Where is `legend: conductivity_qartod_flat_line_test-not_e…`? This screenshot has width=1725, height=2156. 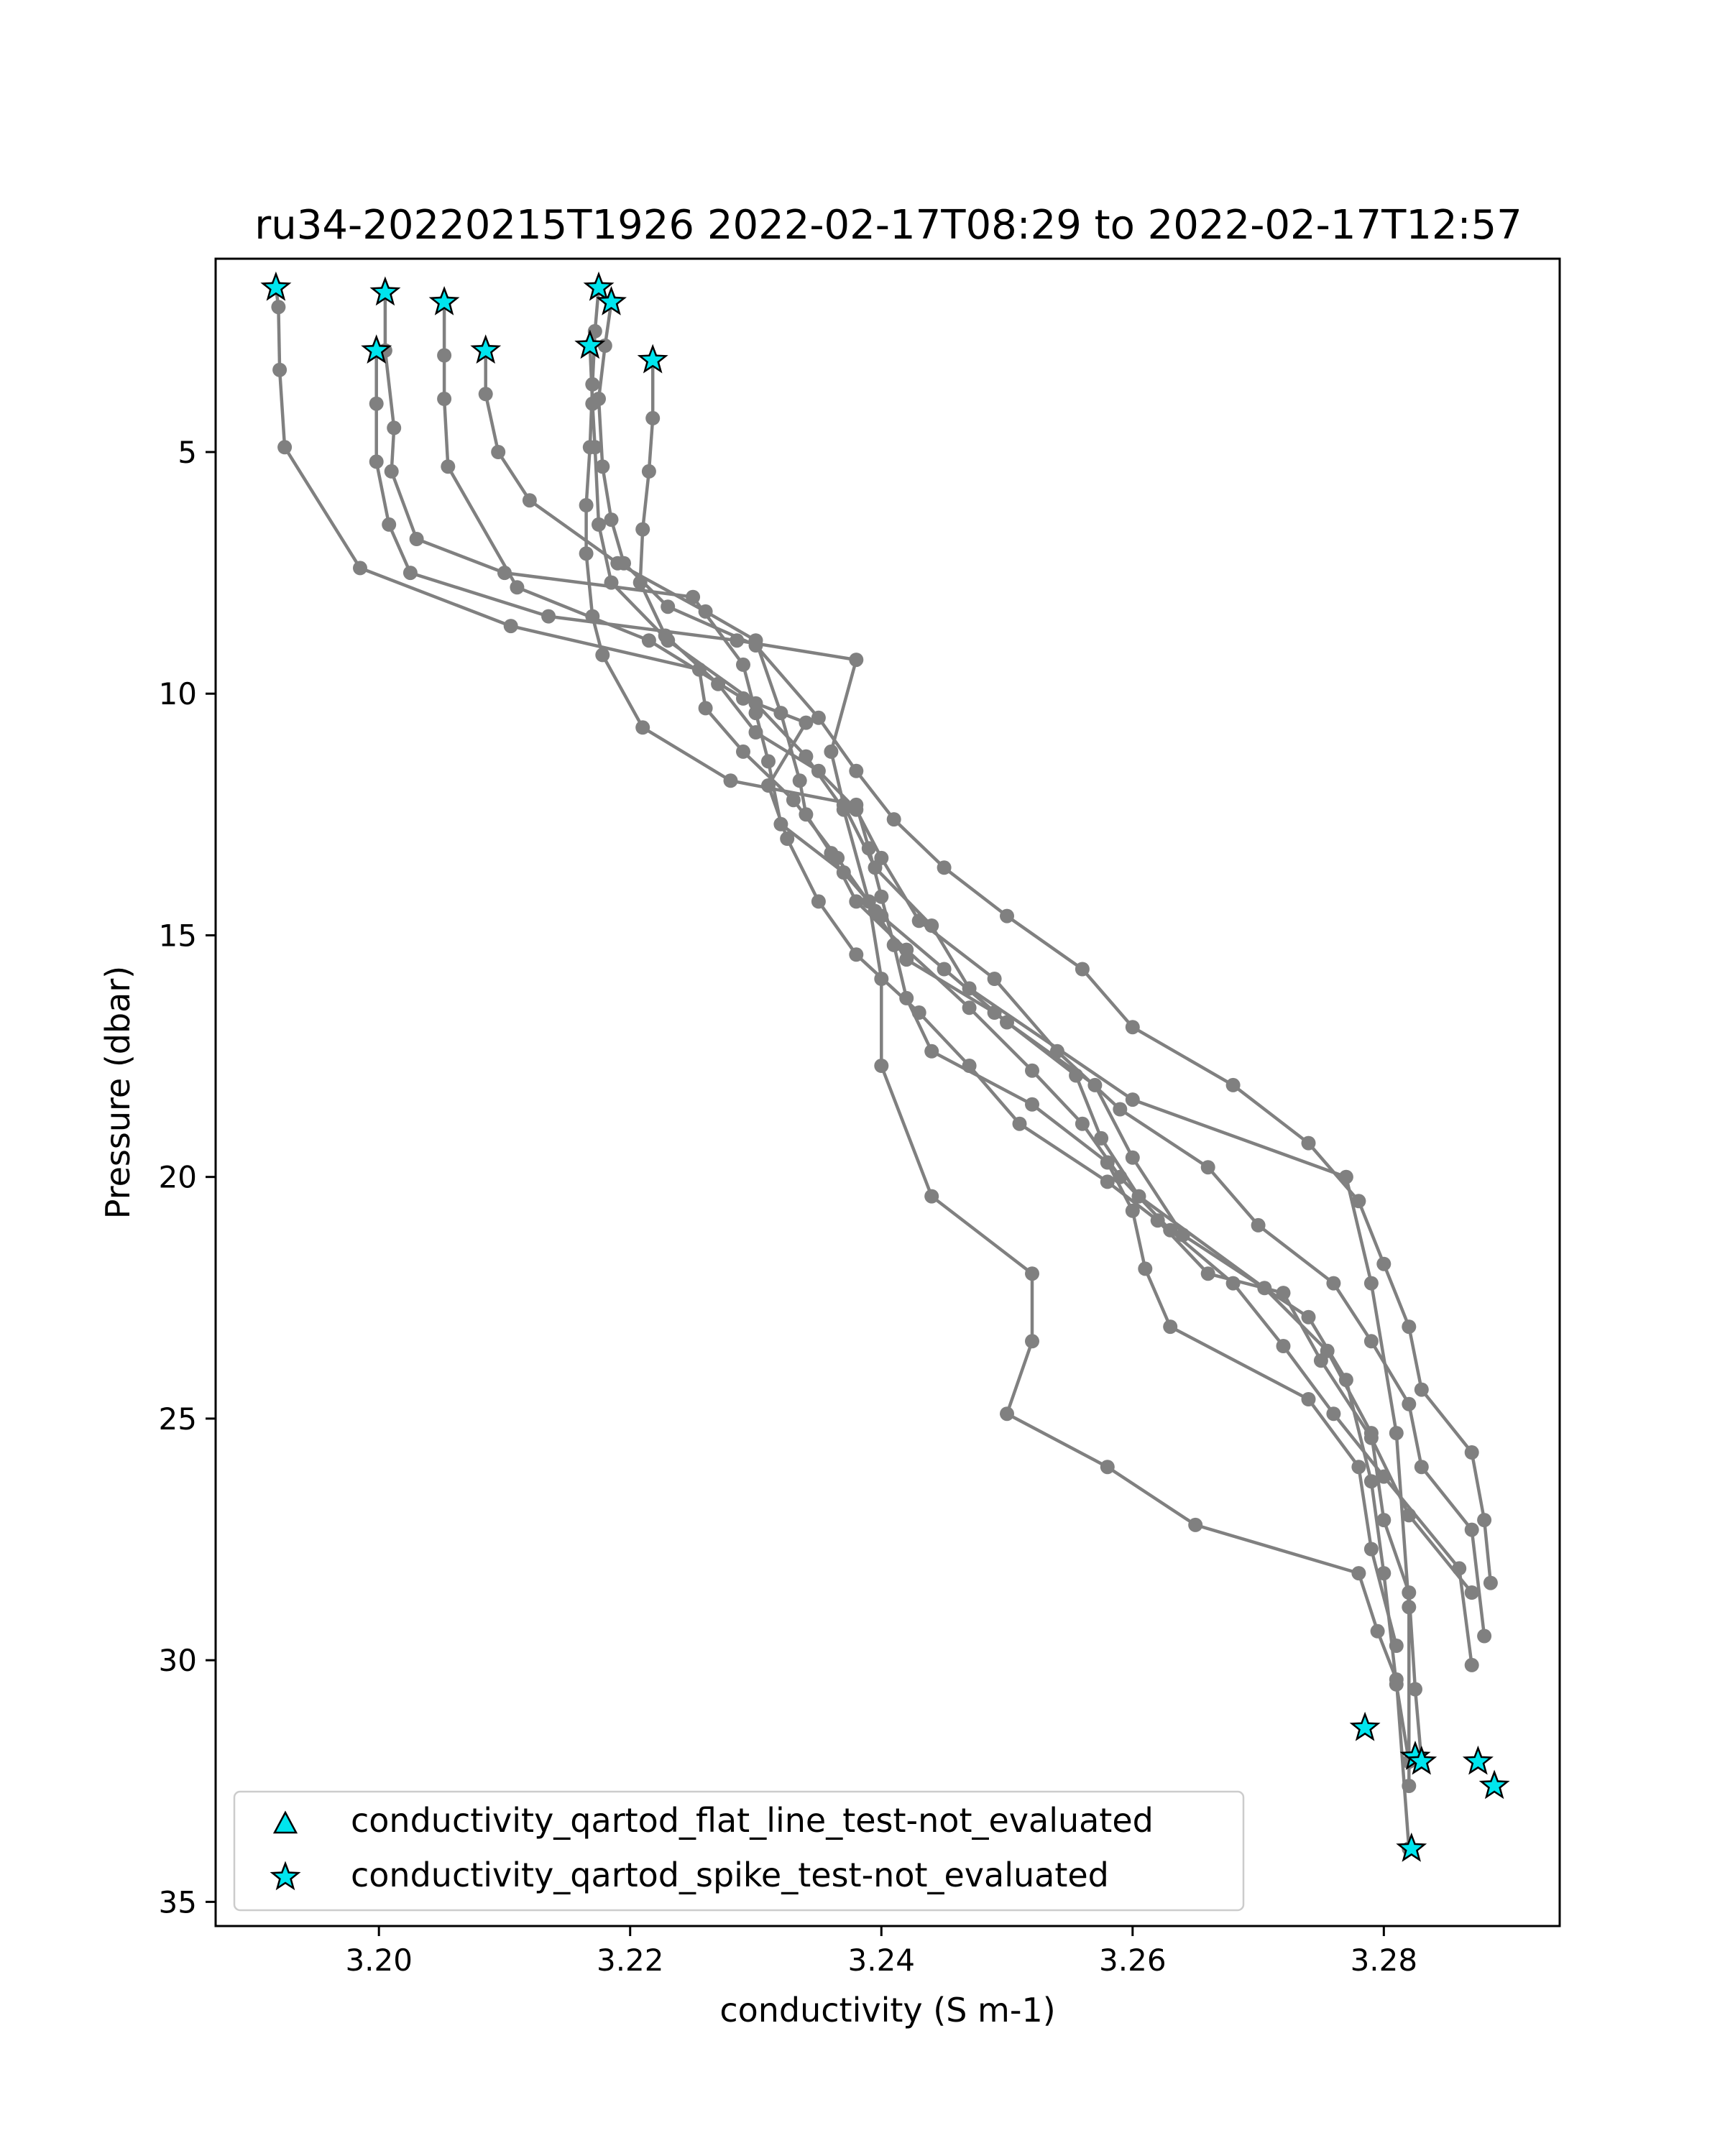 legend: conductivity_qartod_flat_line_test-not_e… is located at coordinates (739, 1851).